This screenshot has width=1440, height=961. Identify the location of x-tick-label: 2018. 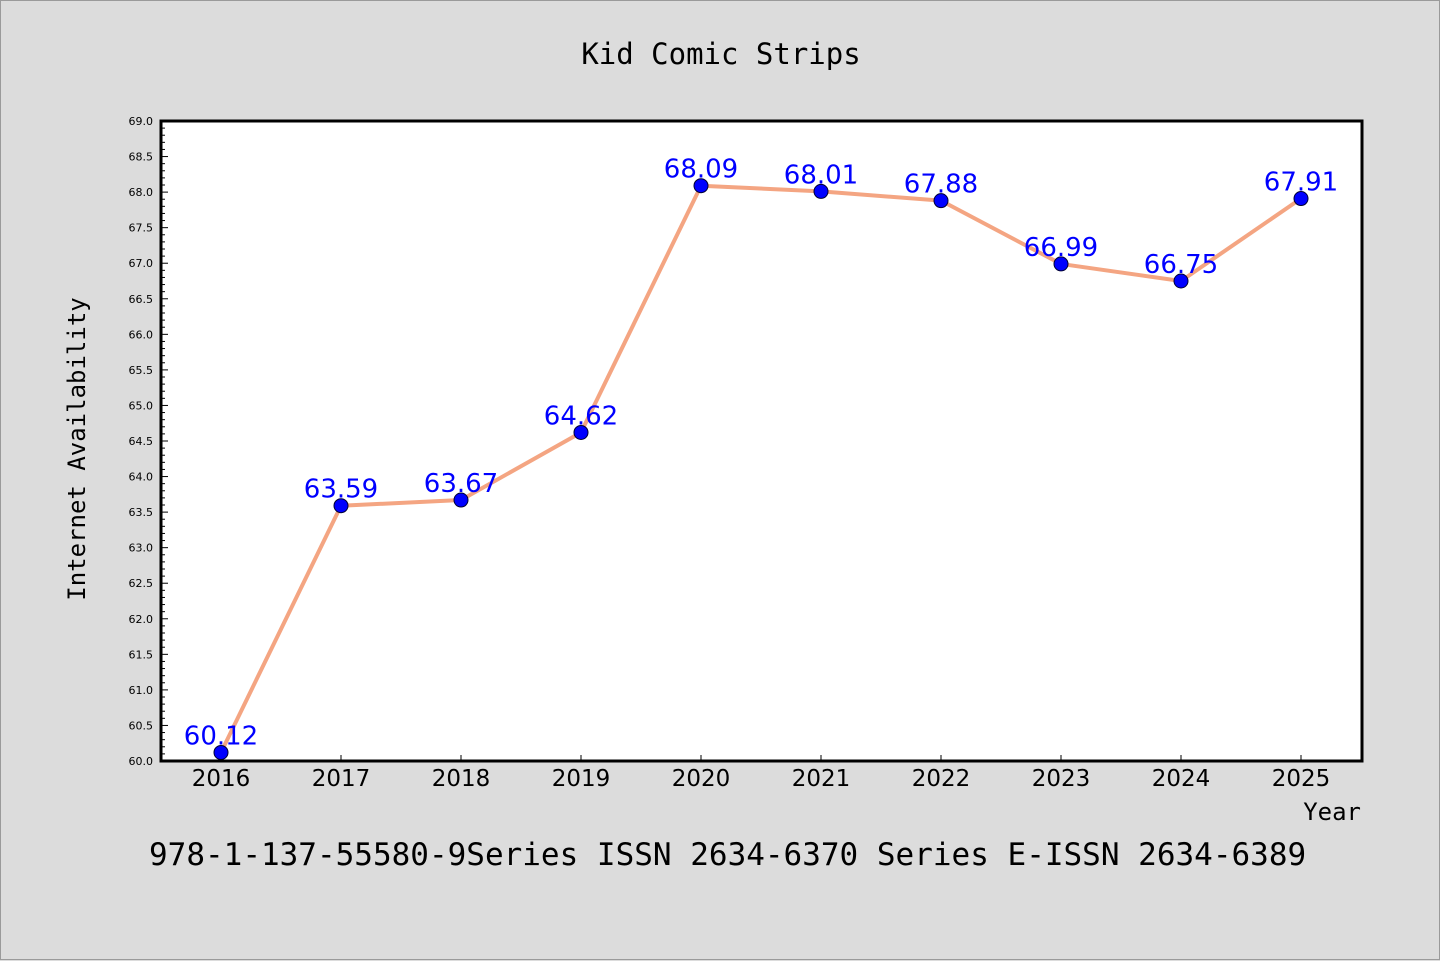
(461, 779).